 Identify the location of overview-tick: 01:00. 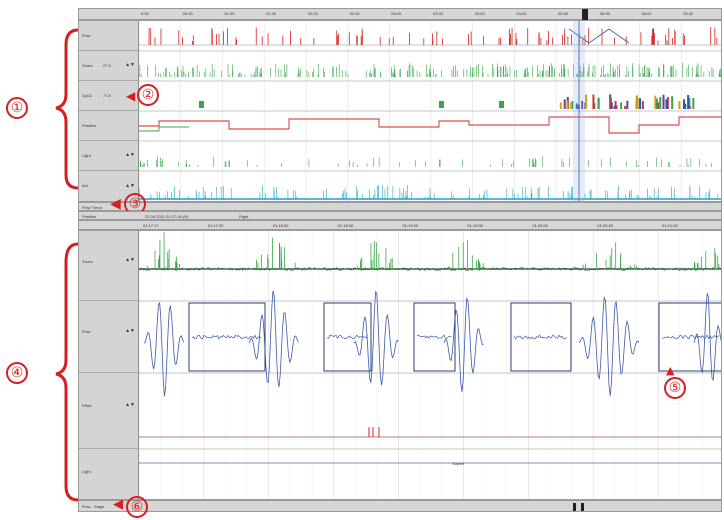
(229, 13).